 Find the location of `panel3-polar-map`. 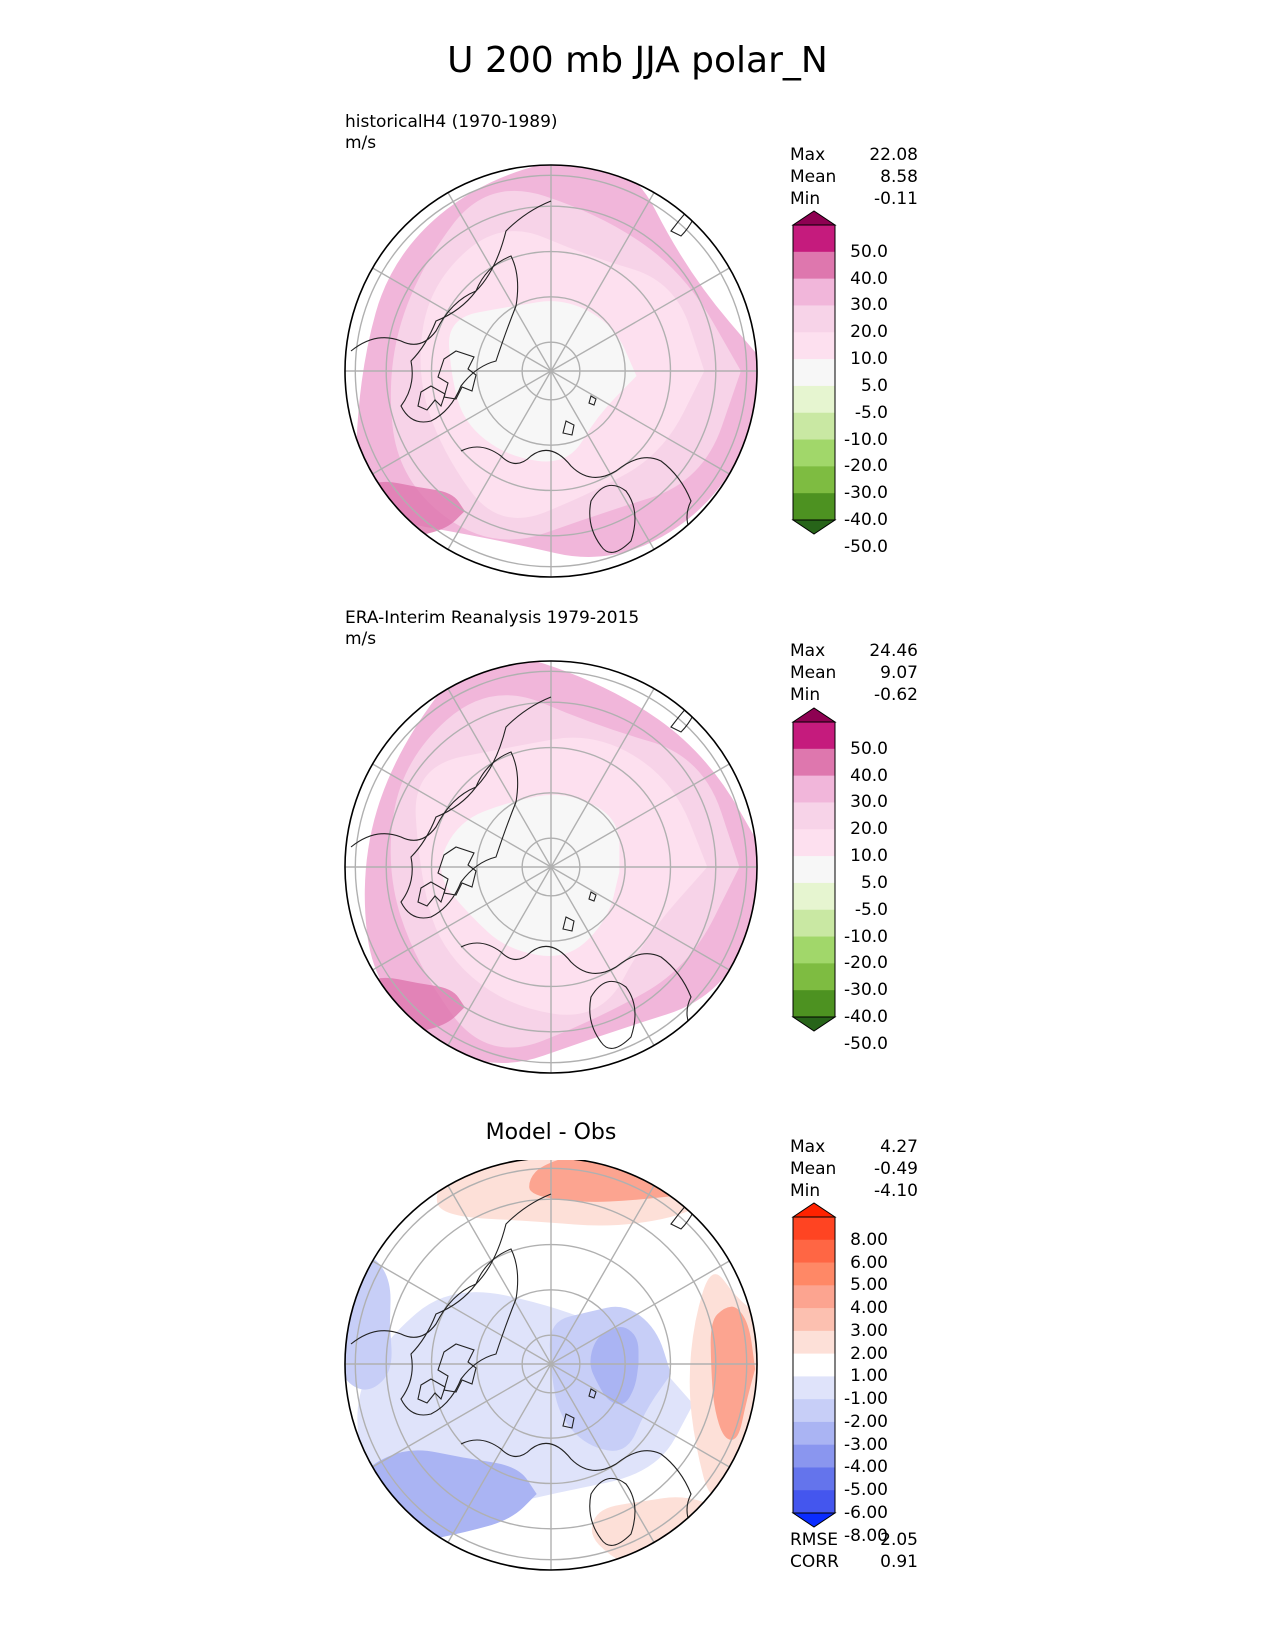

panel3-polar-map is located at coordinates (590, 1365).